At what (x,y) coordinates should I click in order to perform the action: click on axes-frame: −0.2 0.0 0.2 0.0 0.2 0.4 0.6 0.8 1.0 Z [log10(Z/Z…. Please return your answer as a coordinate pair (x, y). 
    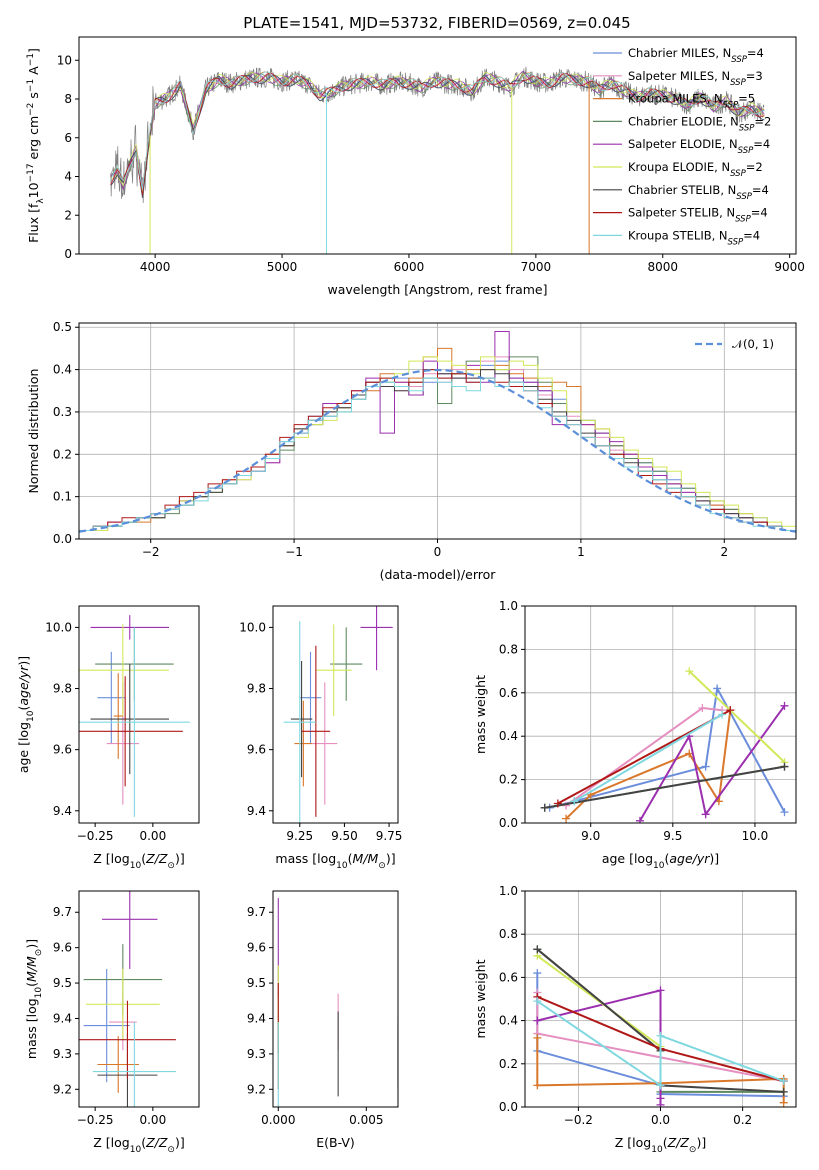
    Looking at the image, I should click on (635, 1019).